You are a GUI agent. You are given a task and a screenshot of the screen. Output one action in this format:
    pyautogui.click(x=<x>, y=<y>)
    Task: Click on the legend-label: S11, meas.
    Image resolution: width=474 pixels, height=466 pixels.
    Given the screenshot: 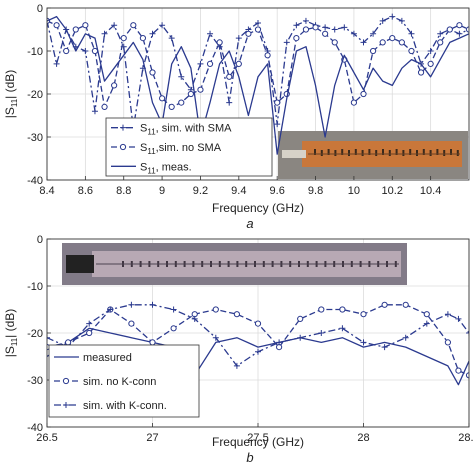 What is the action you would take?
    pyautogui.click(x=166, y=168)
    